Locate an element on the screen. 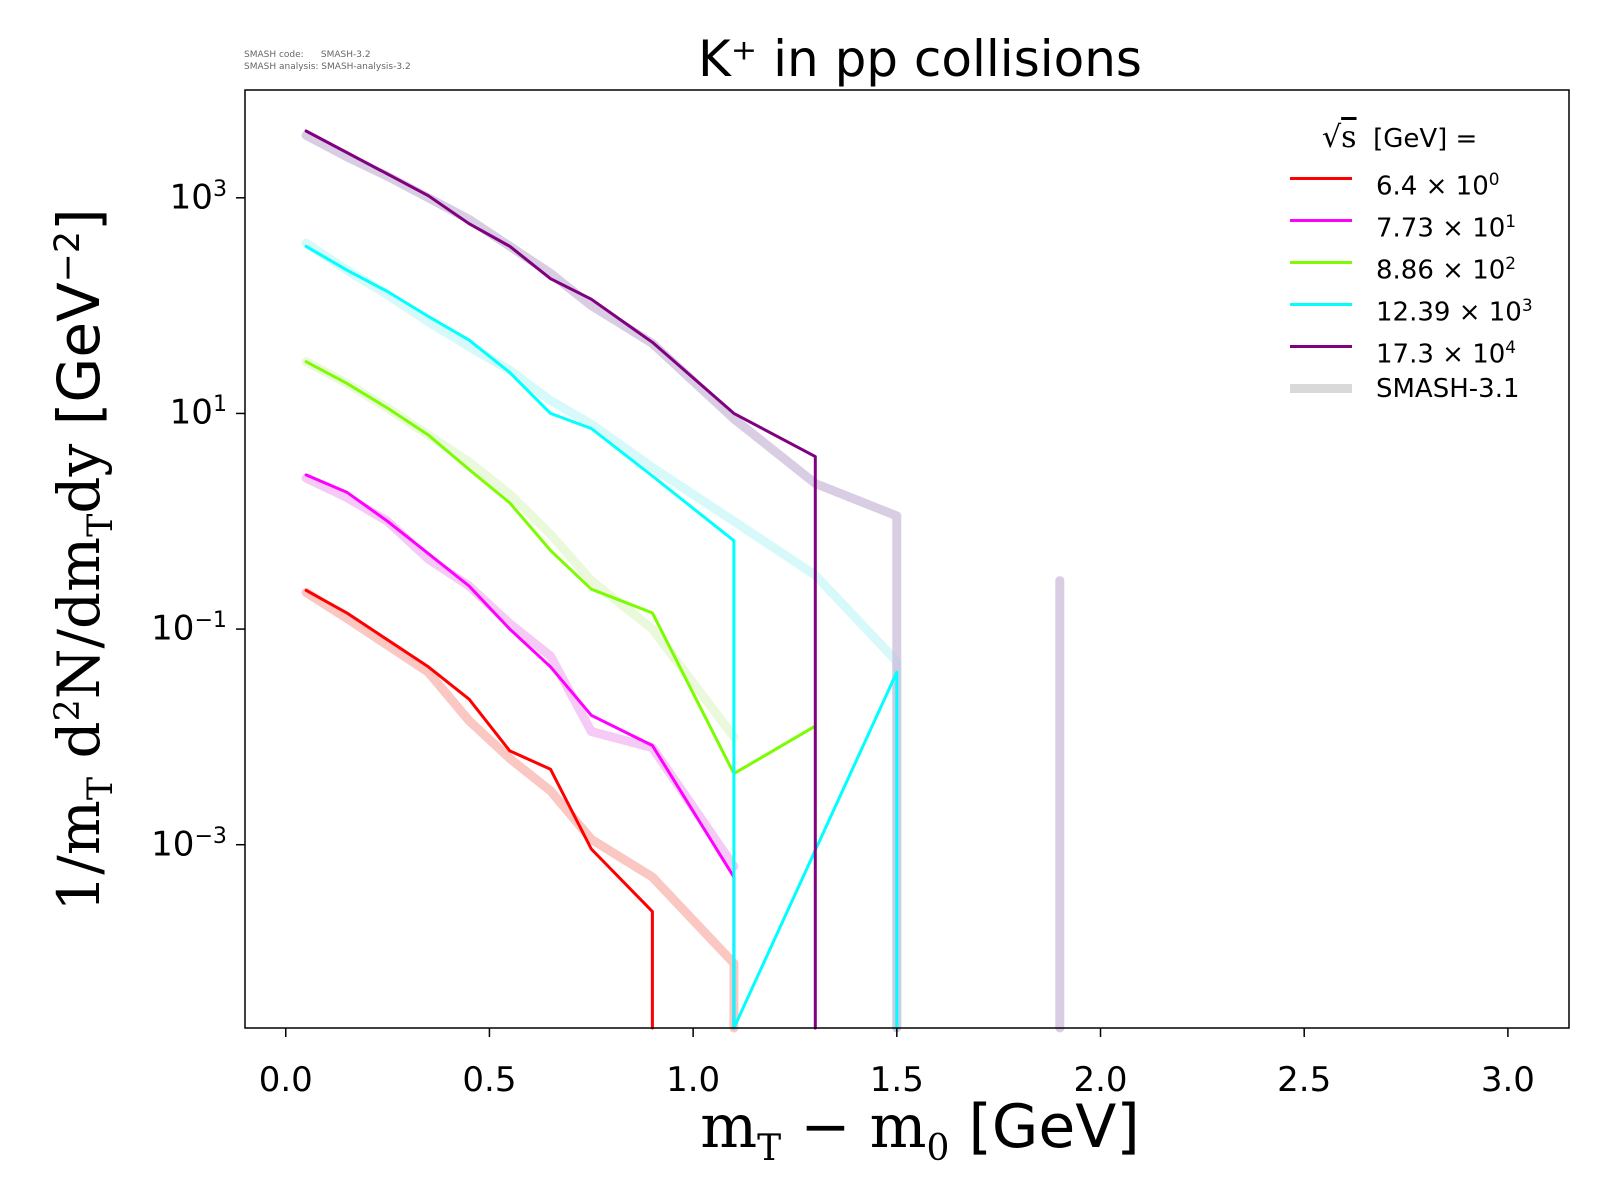 Image resolution: width=1600 pixels, height=1200 pixels. legend-item: 7.73 × 101 is located at coordinates (1425, 222).